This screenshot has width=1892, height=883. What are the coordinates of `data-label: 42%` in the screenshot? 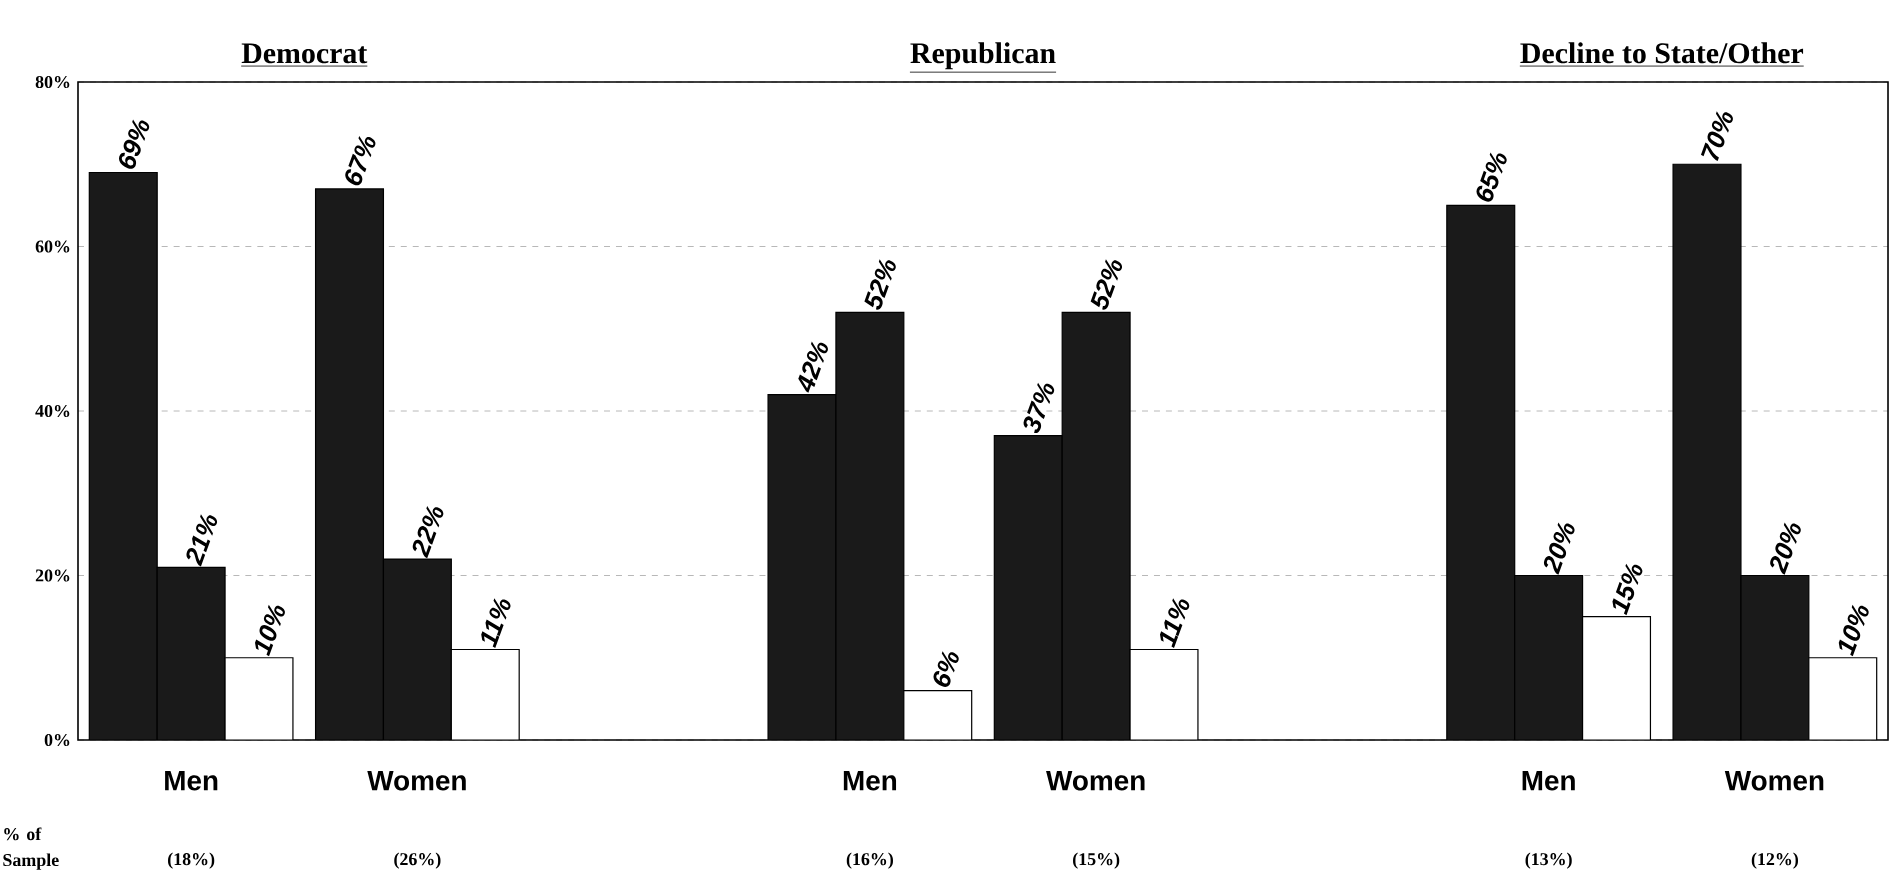 It's located at (813, 367).